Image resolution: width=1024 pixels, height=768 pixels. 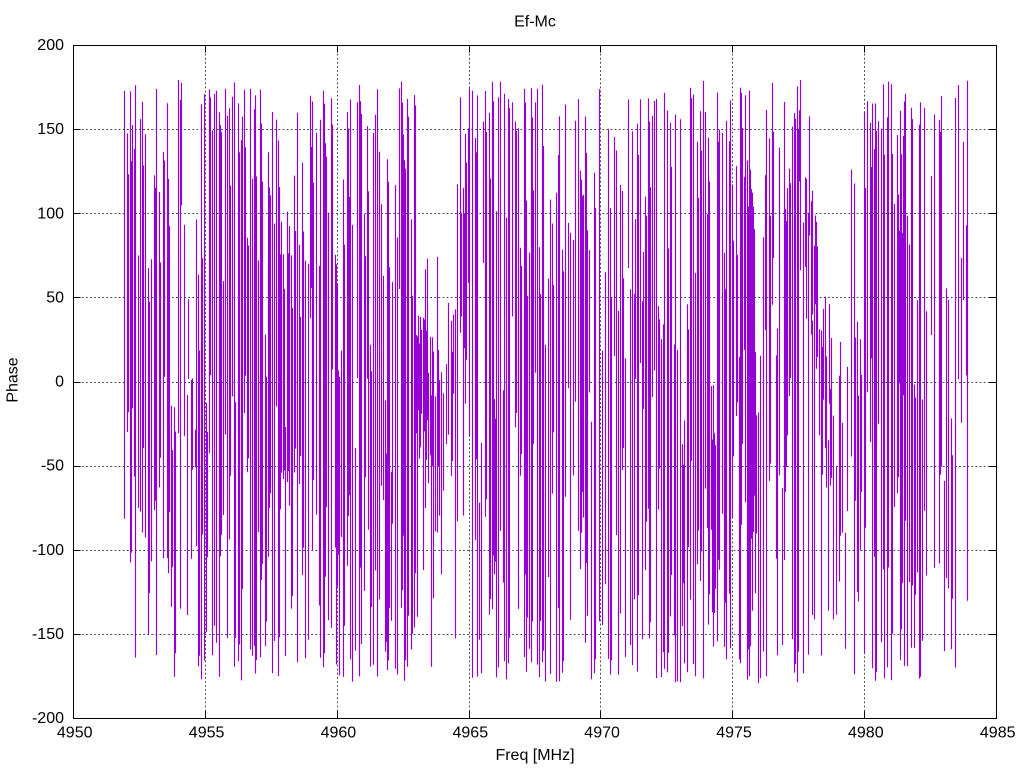 What do you see at coordinates (75, 733) in the screenshot?
I see `svg-text: 4950` at bounding box center [75, 733].